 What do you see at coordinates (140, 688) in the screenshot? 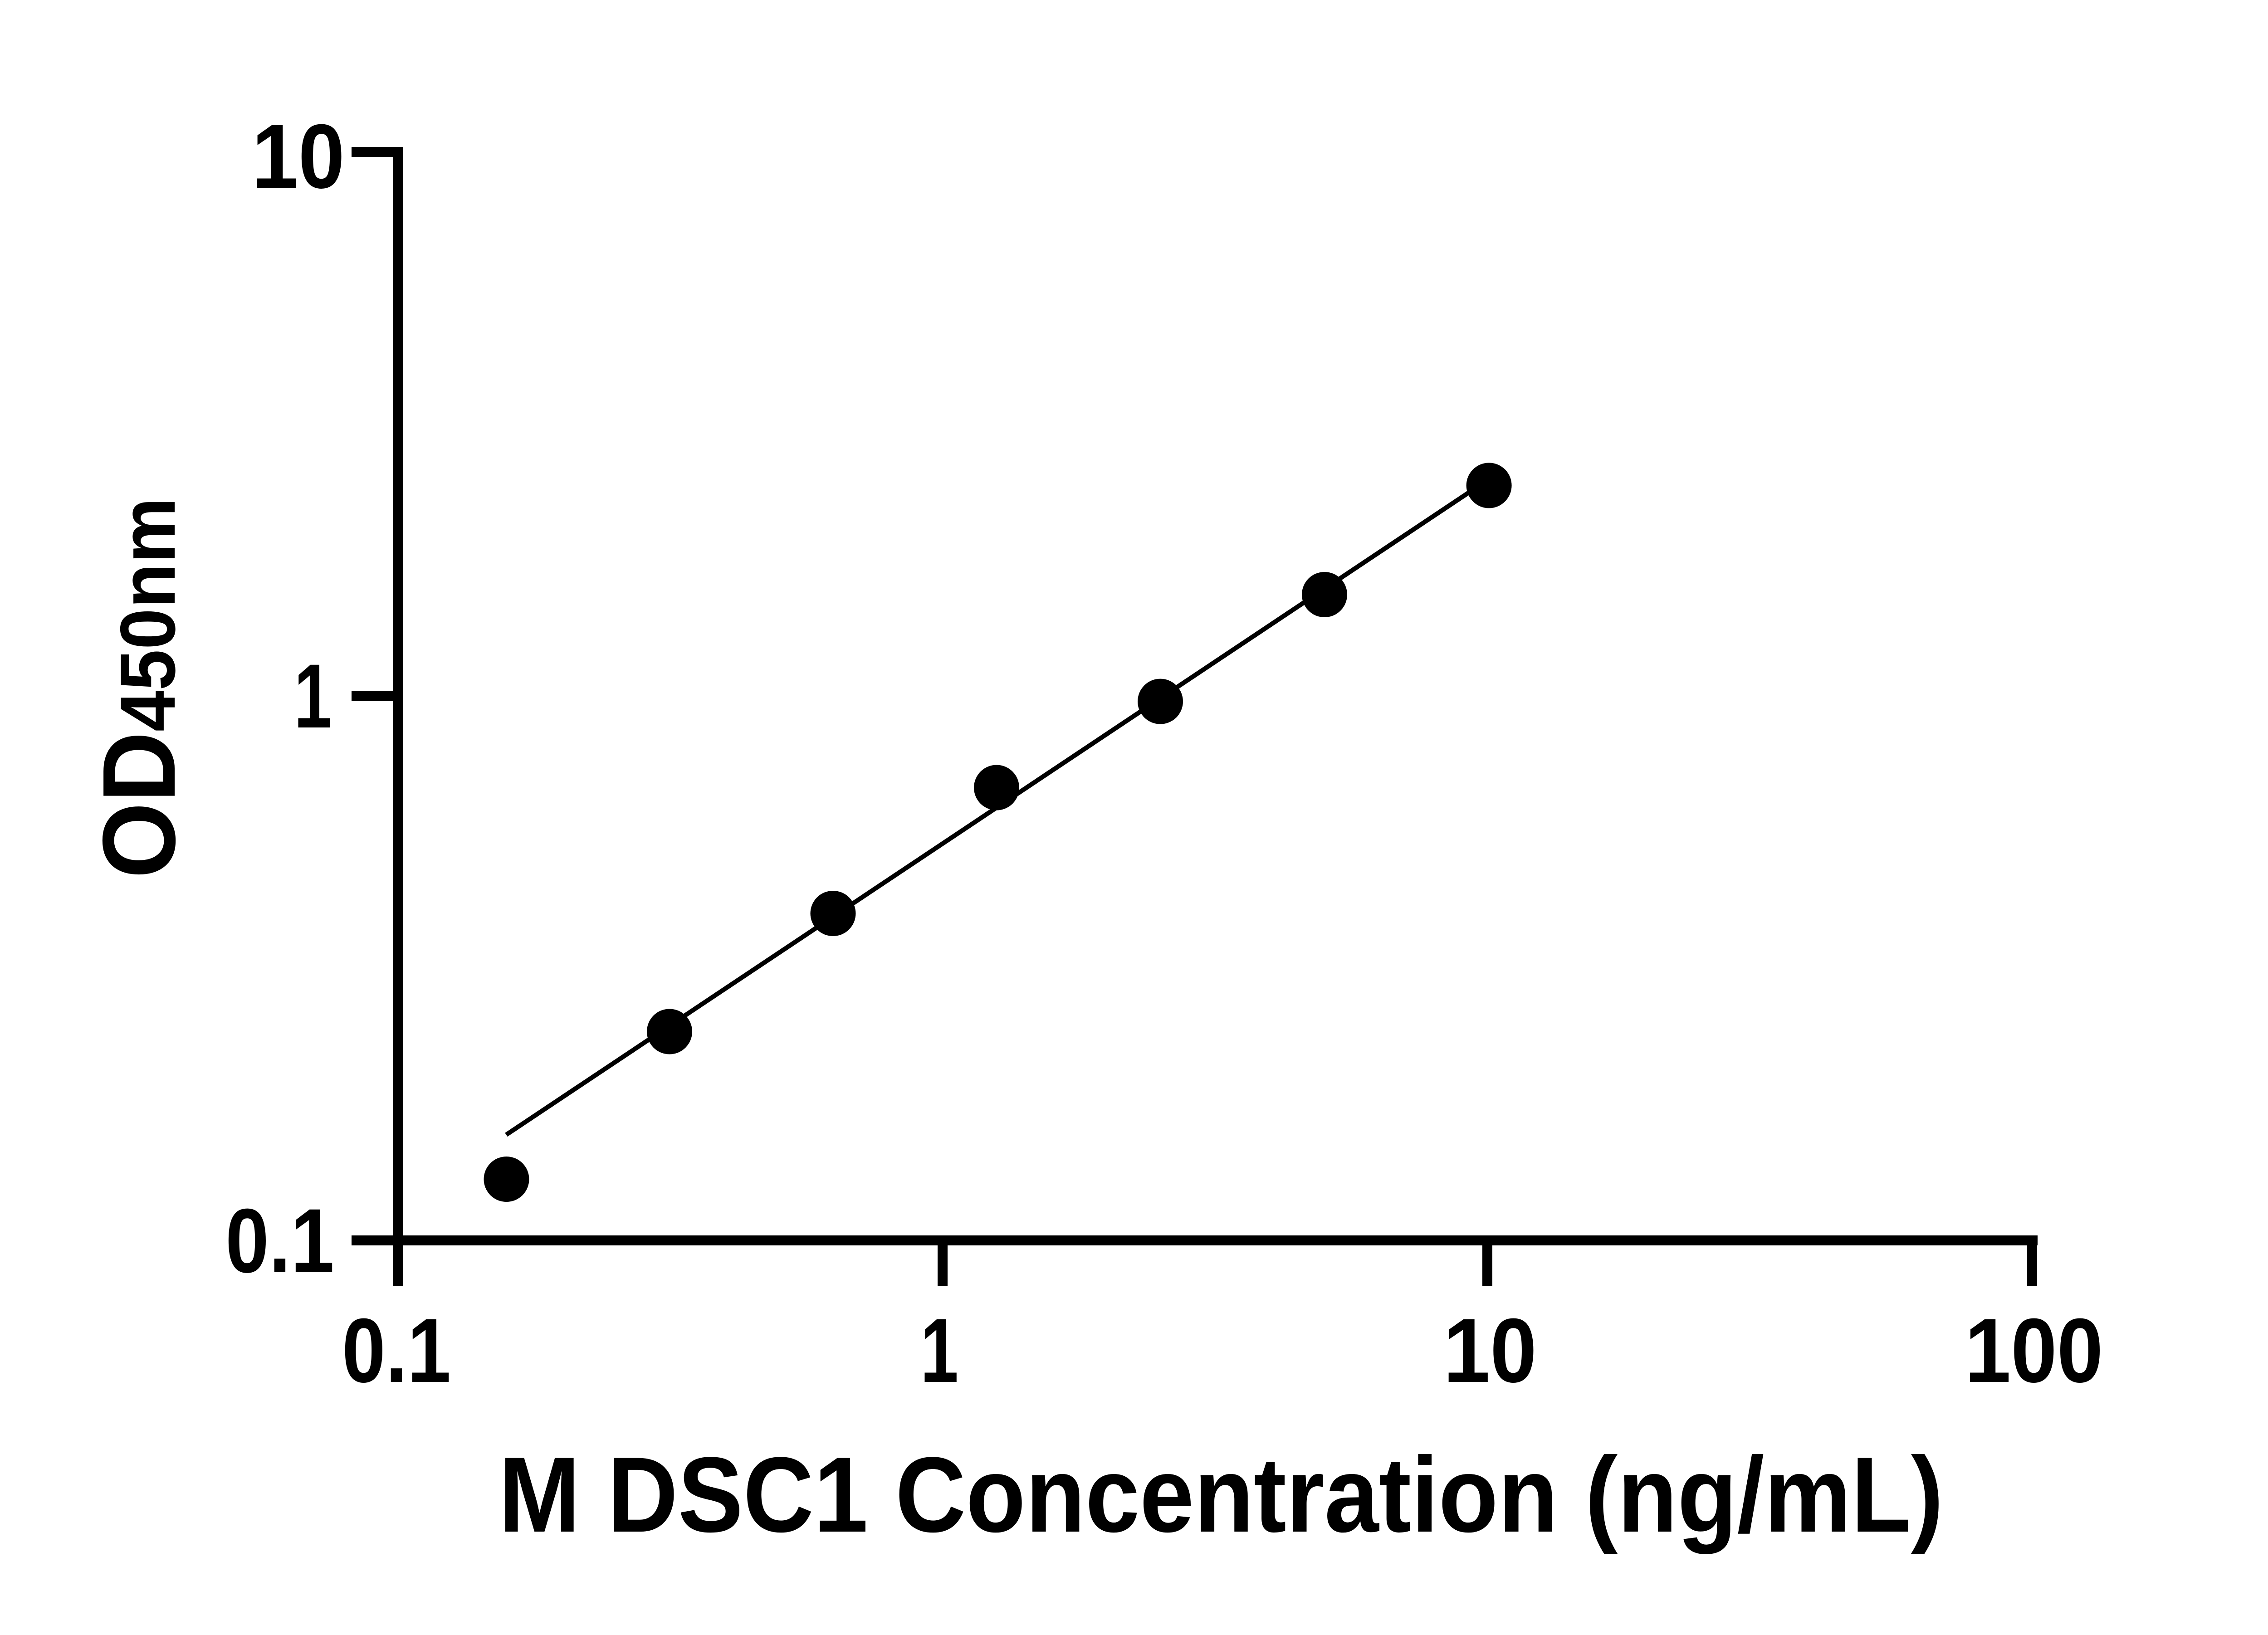
I see `svg-text: OD450nm` at bounding box center [140, 688].